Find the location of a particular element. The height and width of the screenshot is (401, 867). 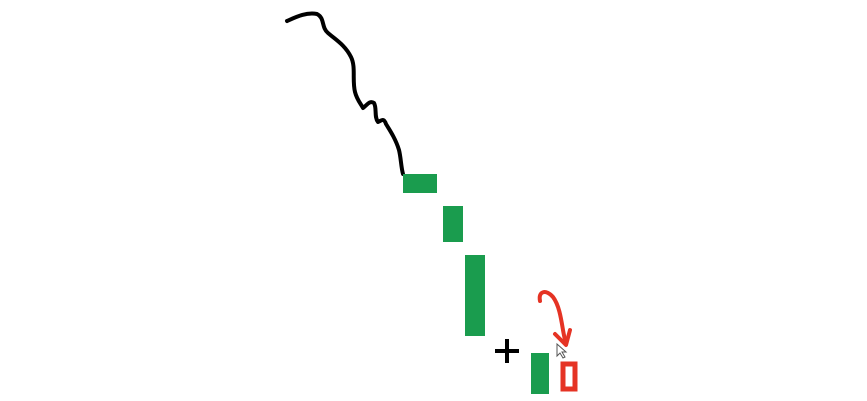

curved-down-arrow-icon is located at coordinates (554, 318).